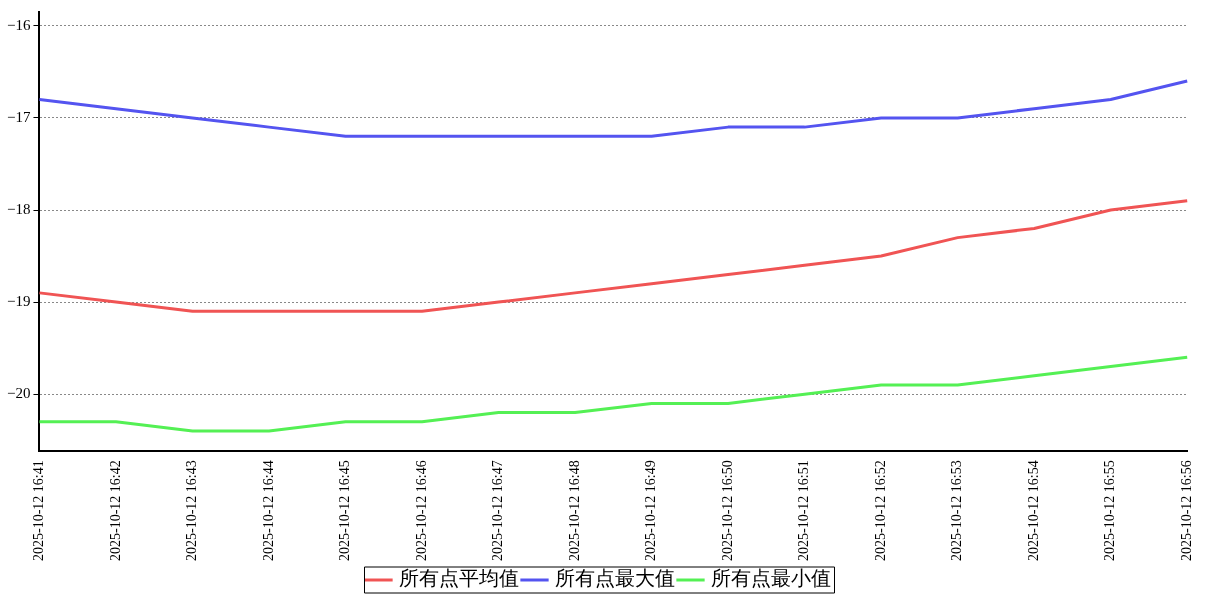 This screenshot has width=1207, height=600. I want to click on y-tick-label: −17, so click(18, 116).